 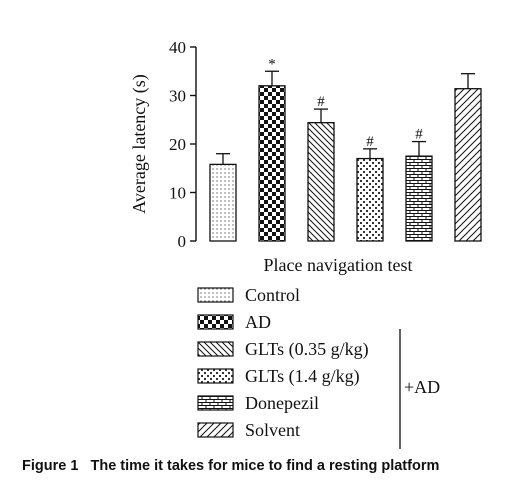 What do you see at coordinates (182, 241) in the screenshot?
I see `y-tick-label: 0` at bounding box center [182, 241].